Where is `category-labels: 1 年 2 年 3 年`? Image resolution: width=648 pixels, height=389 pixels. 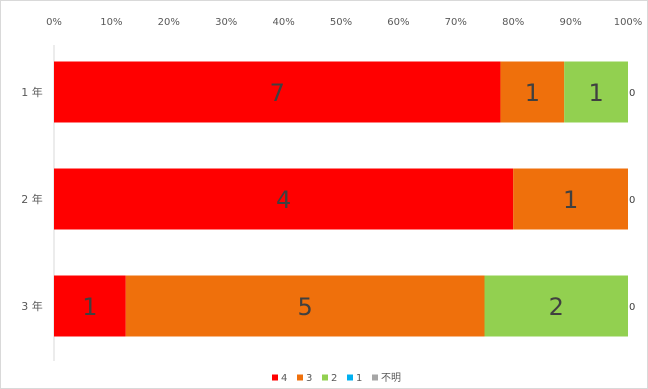 category-labels: 1 年 2 年 3 年 is located at coordinates (32, 199).